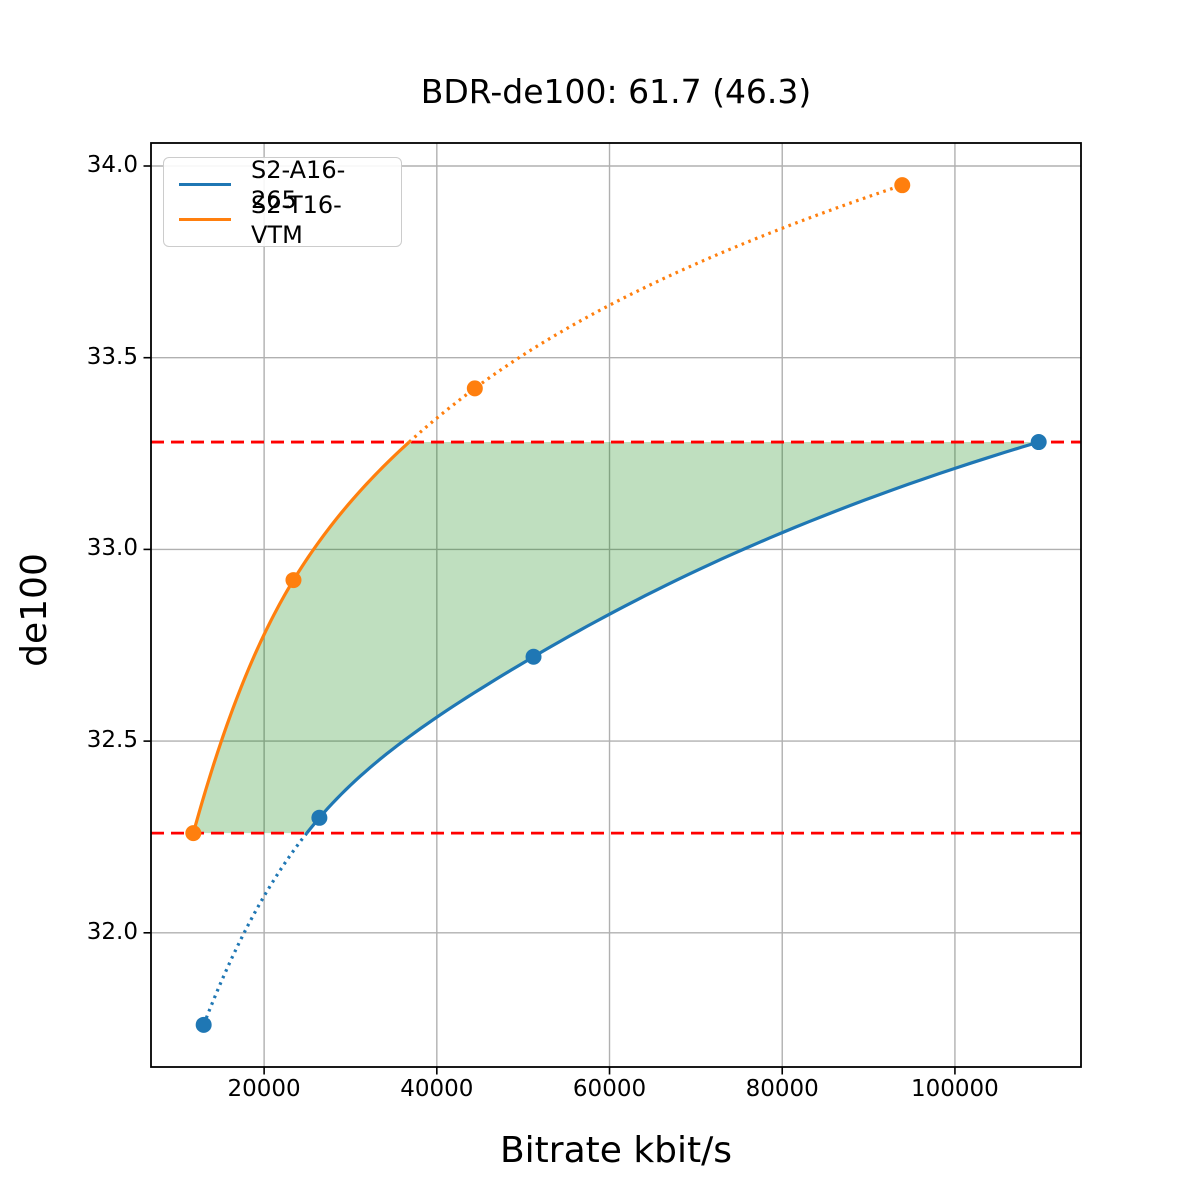  I want to click on legend-label: S2-A16-265, so click(298, 184).